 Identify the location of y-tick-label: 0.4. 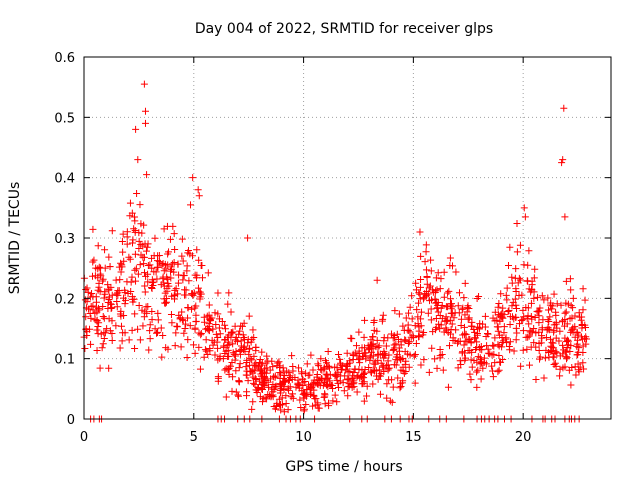
(64, 179).